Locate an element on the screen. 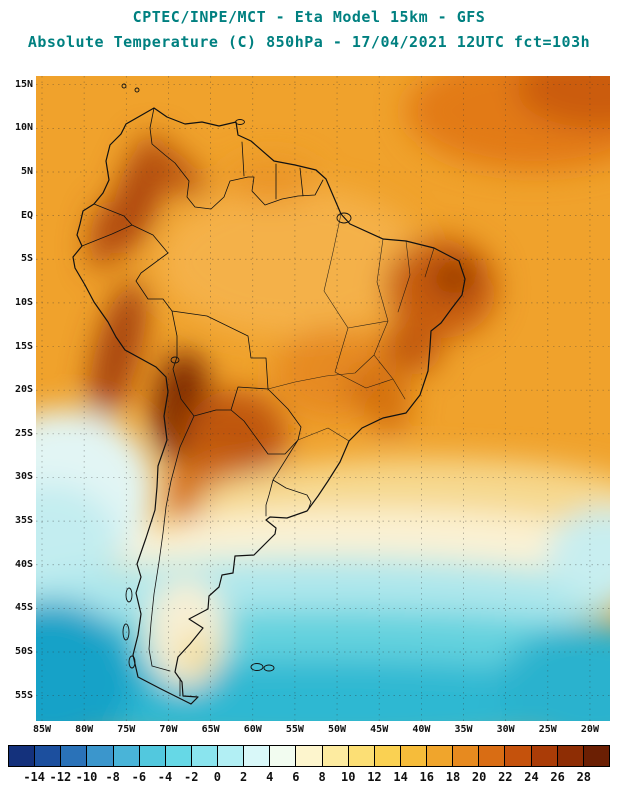 The height and width of the screenshot is (808, 618). lat-tick-label: 5N is located at coordinates (26, 171).